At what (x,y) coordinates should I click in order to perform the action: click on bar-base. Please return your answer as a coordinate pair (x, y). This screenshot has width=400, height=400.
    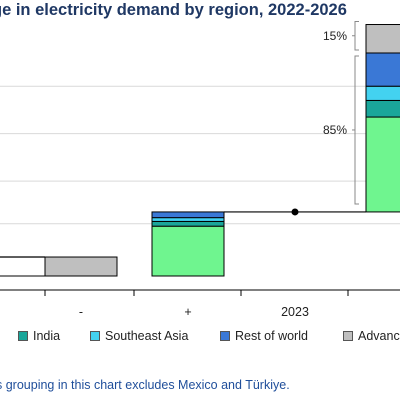
    Looking at the image, I should click on (23, 266).